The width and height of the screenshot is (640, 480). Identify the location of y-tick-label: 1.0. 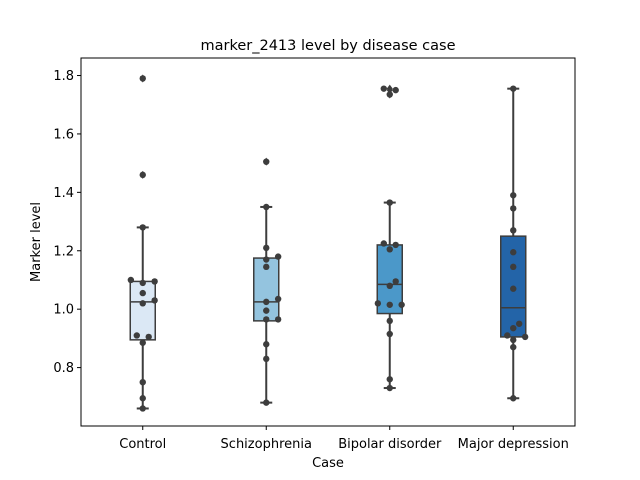
(63, 310).